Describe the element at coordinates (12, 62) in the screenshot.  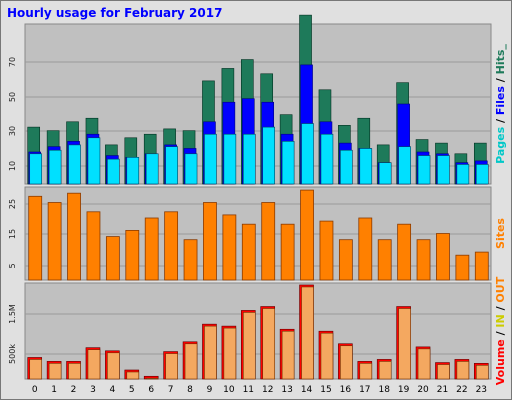
I see `y-tick-label: 70` at that location.